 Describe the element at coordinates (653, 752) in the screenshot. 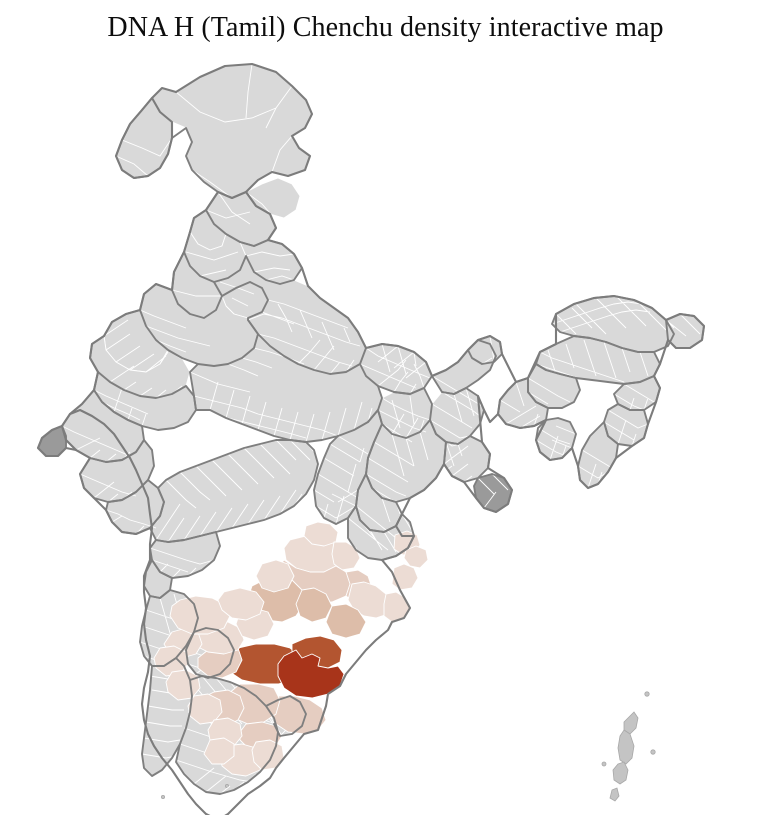

I see `island-barren` at that location.